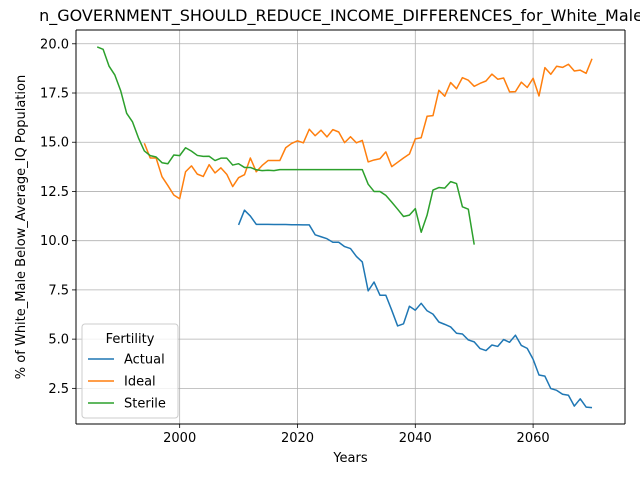 The height and width of the screenshot is (480, 640). Describe the element at coordinates (54, 94) in the screenshot. I see `y-tick-label: 17.5` at that location.